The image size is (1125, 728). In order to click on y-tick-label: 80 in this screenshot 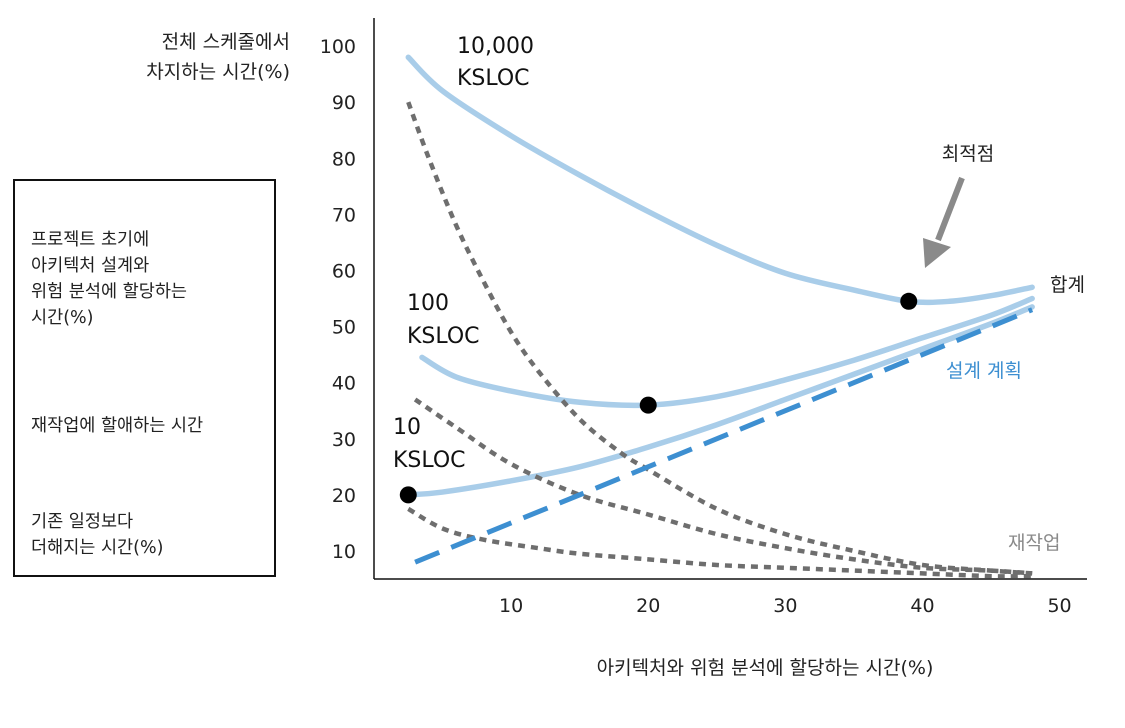, I will do `click(344, 159)`.